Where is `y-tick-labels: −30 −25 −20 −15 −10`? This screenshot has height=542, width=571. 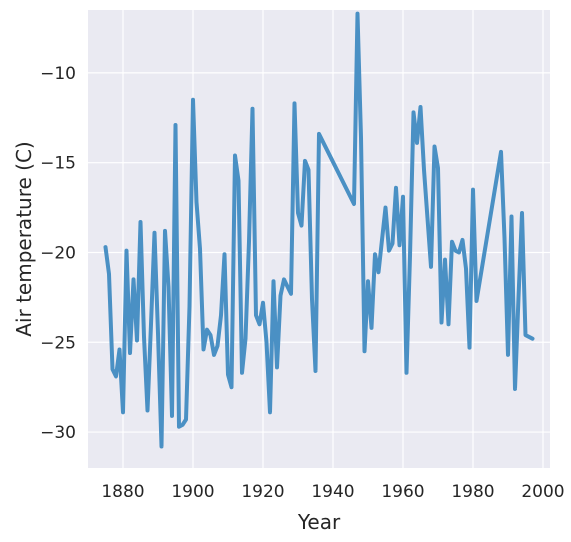
y-tick-labels: −30 −25 −20 −15 −10 is located at coordinates (58, 253).